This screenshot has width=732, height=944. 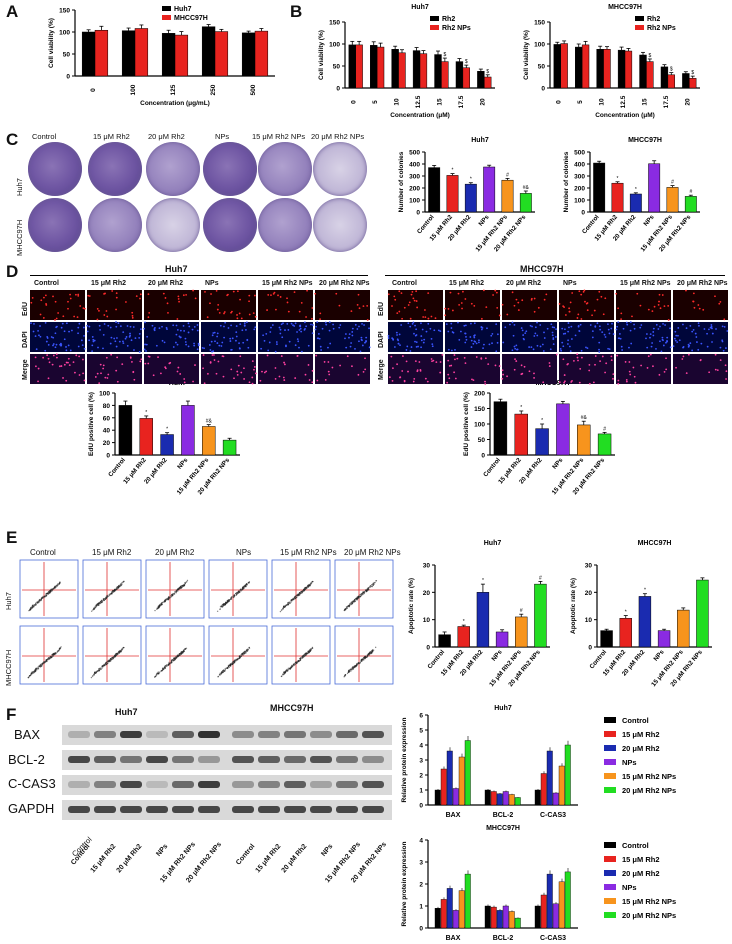 I want to click on y-tick-label: 500, so click(x=414, y=153).